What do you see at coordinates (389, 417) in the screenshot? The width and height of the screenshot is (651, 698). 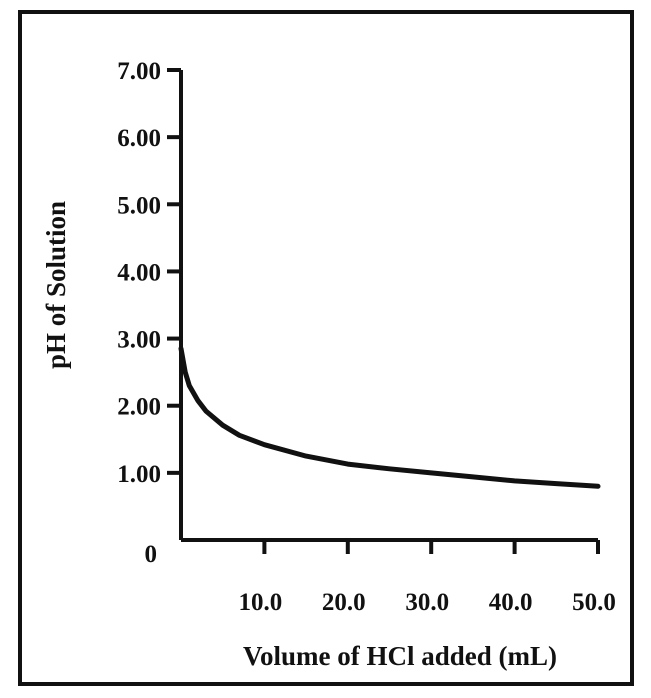 I see `series-line` at bounding box center [389, 417].